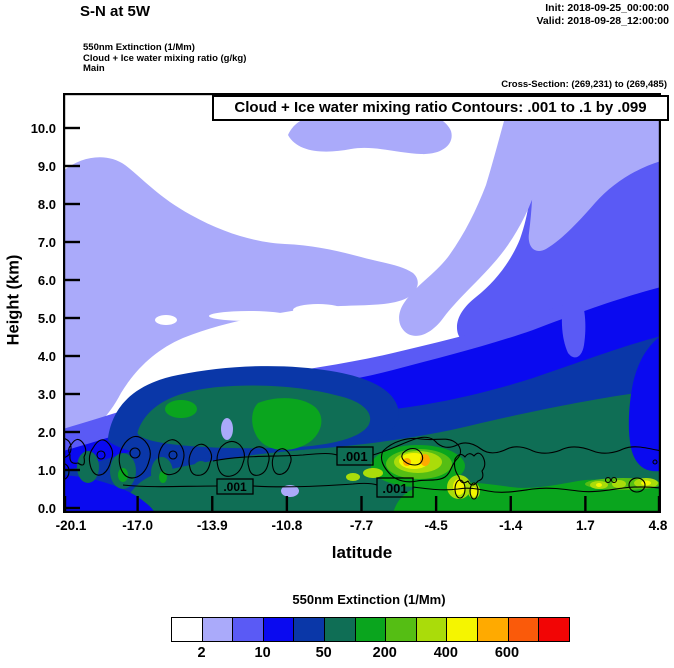 This screenshot has width=674, height=668. Describe the element at coordinates (262, 653) in the screenshot. I see `colorbar-tick-label: 10` at that location.